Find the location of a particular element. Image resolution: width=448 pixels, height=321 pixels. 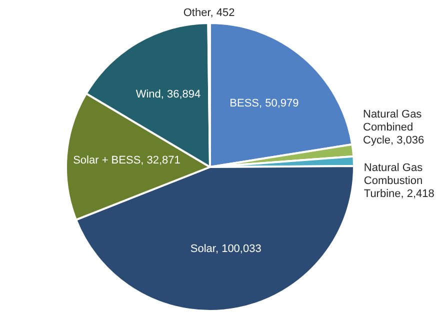

slice-label: Other, 452 is located at coordinates (209, 13).